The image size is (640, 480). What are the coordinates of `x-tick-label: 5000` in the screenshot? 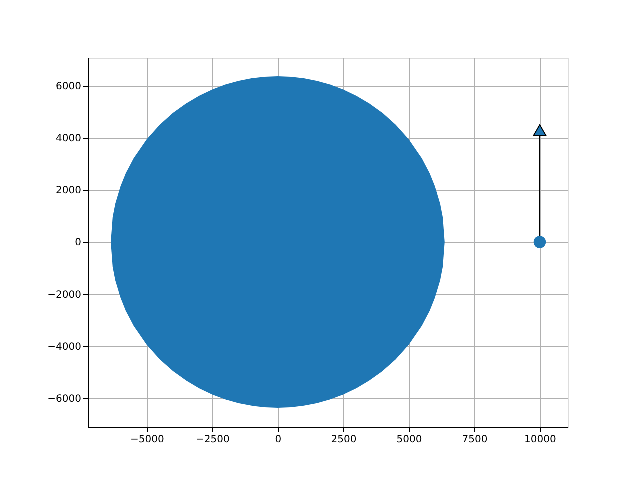 It's located at (409, 440).